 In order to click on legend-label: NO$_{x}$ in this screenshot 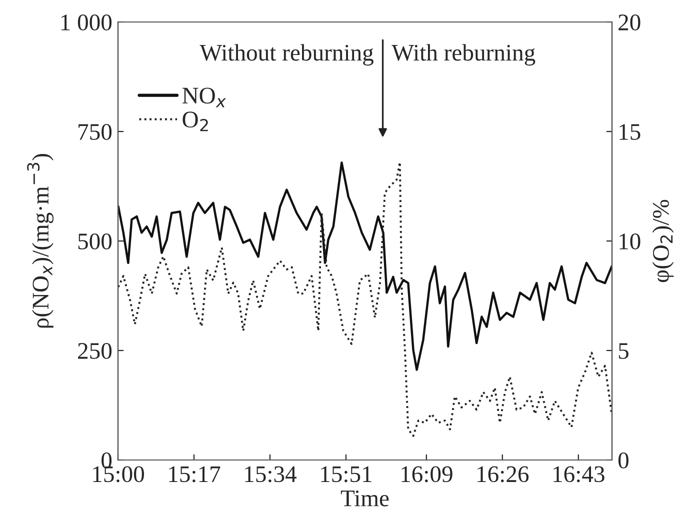, I will do `click(204, 98)`.